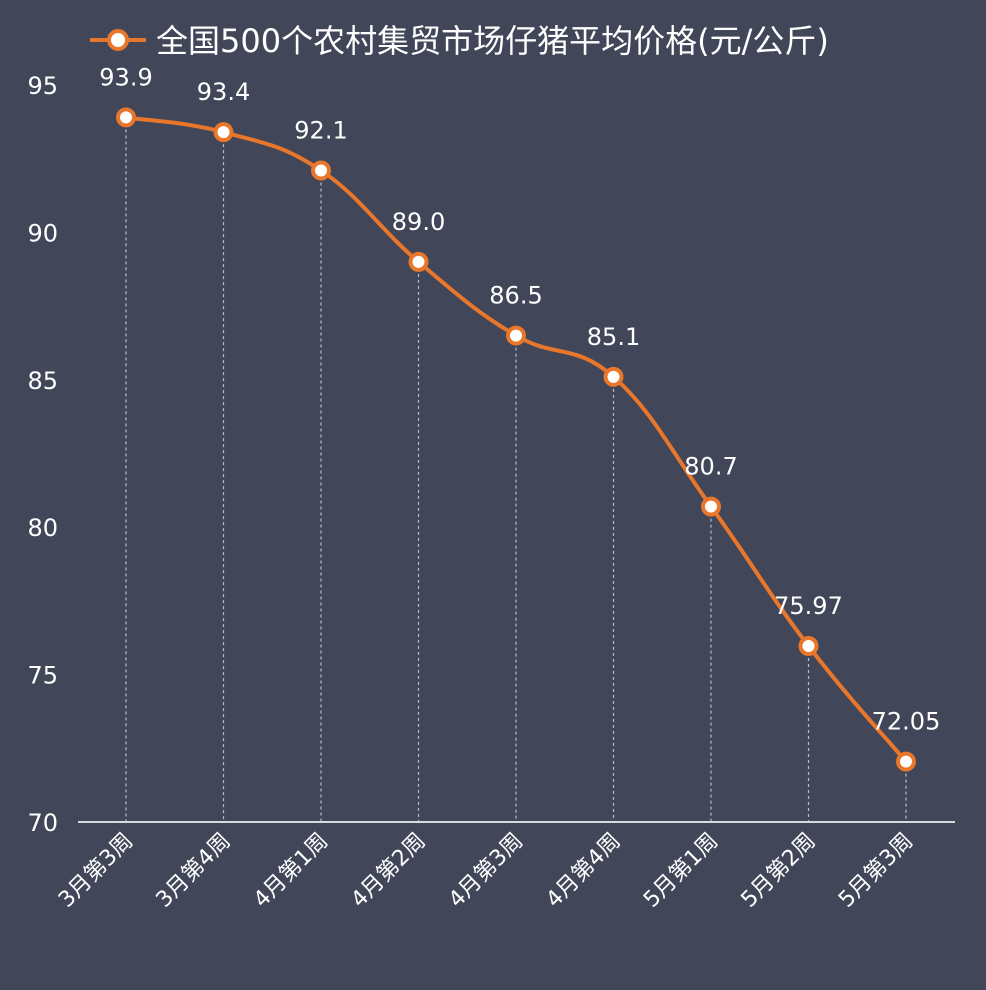  I want to click on x-tick-label: 4月第2周, so click(389, 871).